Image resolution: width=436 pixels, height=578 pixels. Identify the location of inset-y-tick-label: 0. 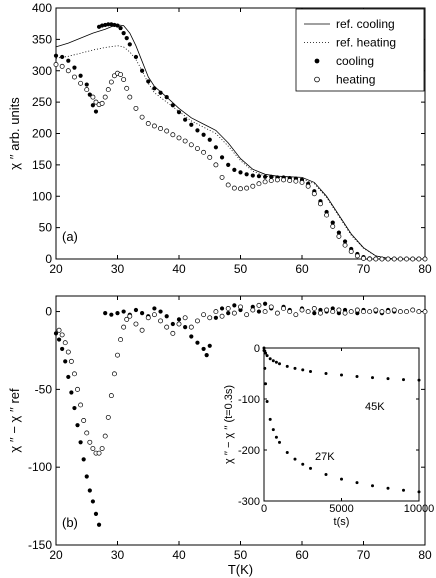
(257, 349).